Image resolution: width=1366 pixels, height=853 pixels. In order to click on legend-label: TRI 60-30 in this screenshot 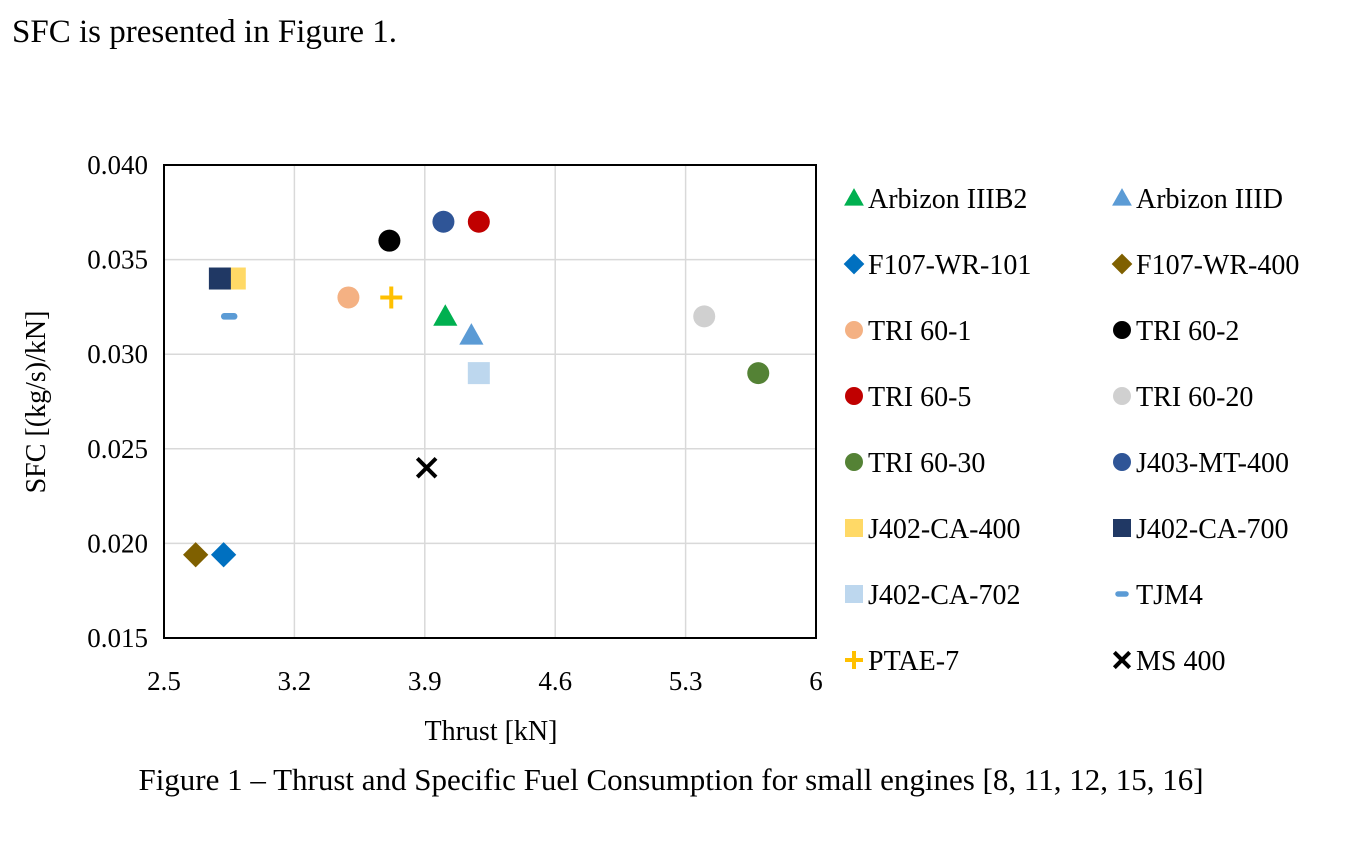, I will do `click(926, 463)`.